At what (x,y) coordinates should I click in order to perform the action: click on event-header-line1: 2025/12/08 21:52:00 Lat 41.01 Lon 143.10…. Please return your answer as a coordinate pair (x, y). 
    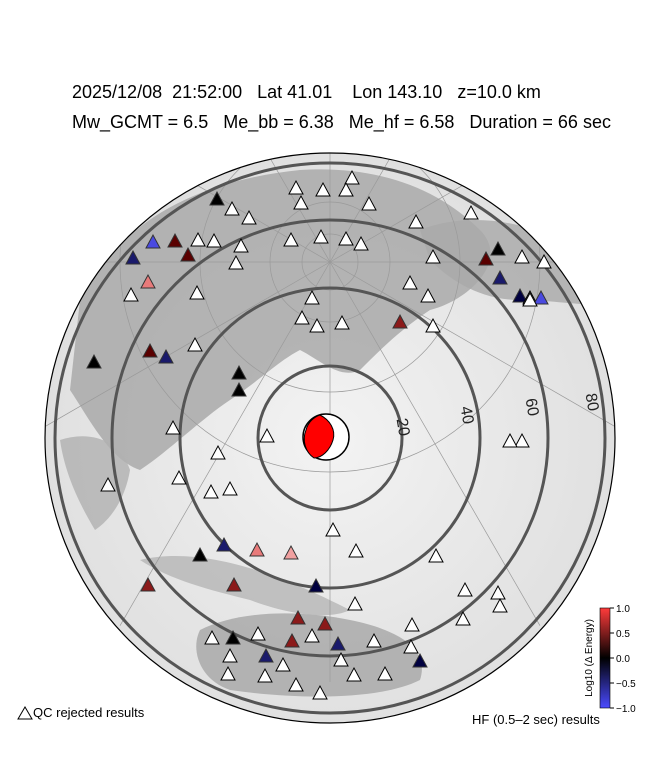
    Looking at the image, I should click on (306, 92).